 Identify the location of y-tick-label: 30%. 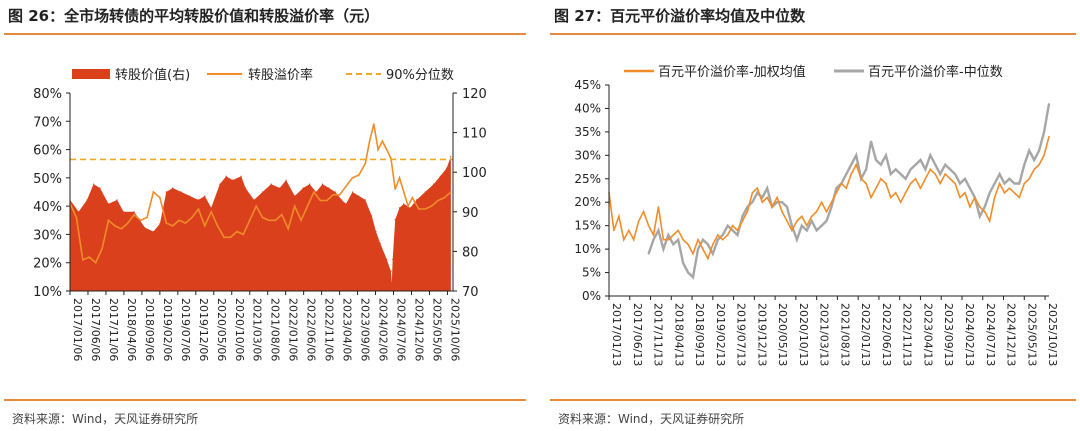
(587, 155).